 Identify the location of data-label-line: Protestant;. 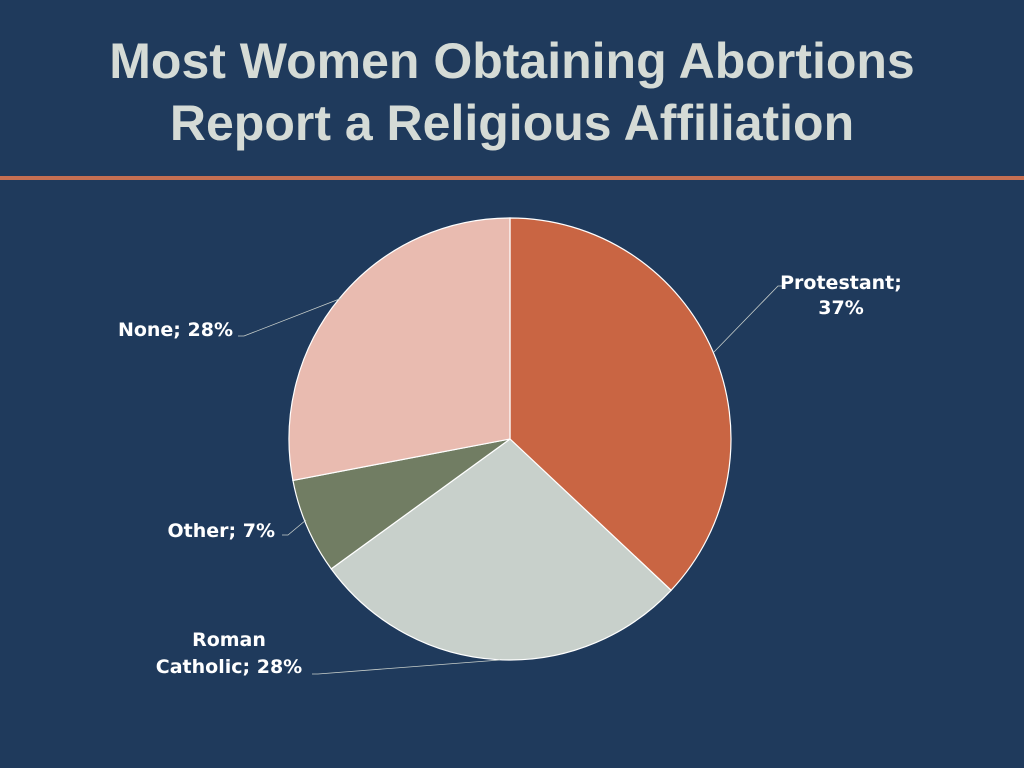
(841, 283).